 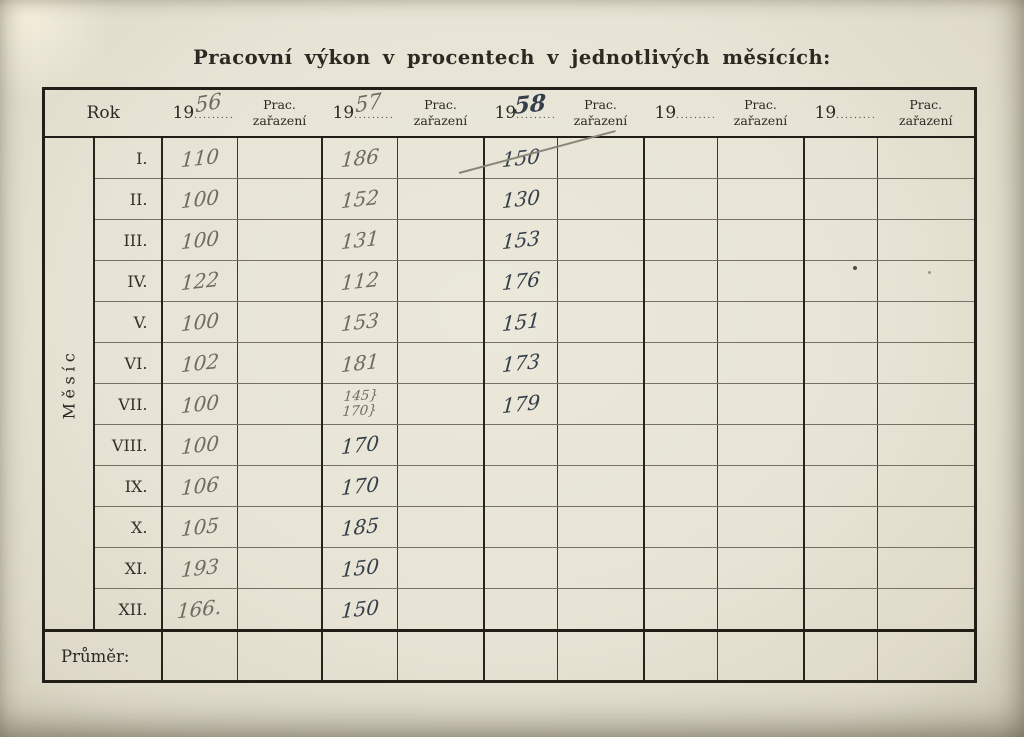 I want to click on handwritten-value: 106, so click(x=199, y=486).